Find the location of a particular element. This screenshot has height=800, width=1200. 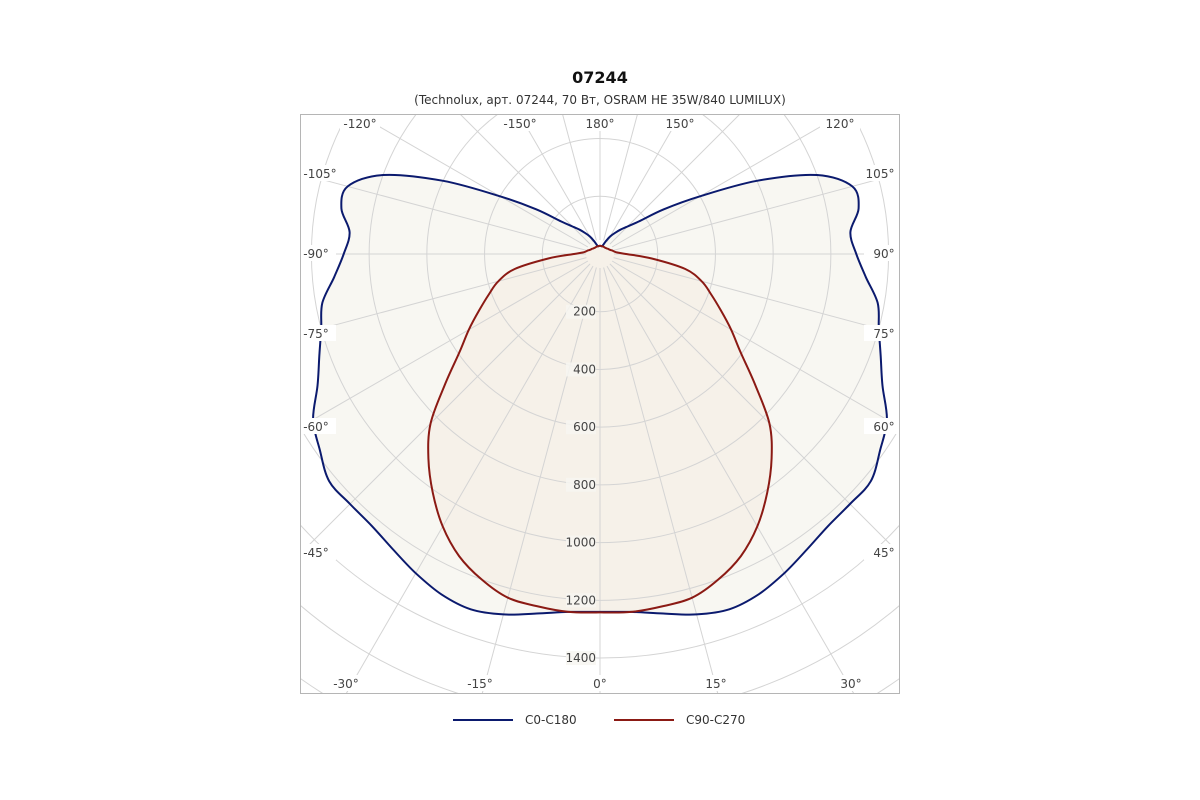

angle-label: 15° is located at coordinates (715, 684).